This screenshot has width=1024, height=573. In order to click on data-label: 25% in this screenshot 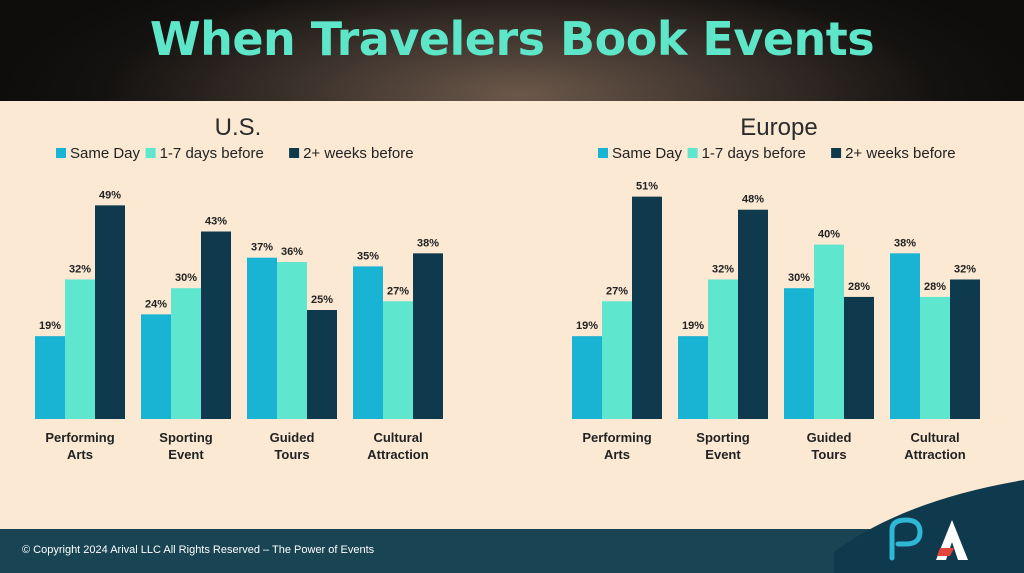, I will do `click(322, 300)`.